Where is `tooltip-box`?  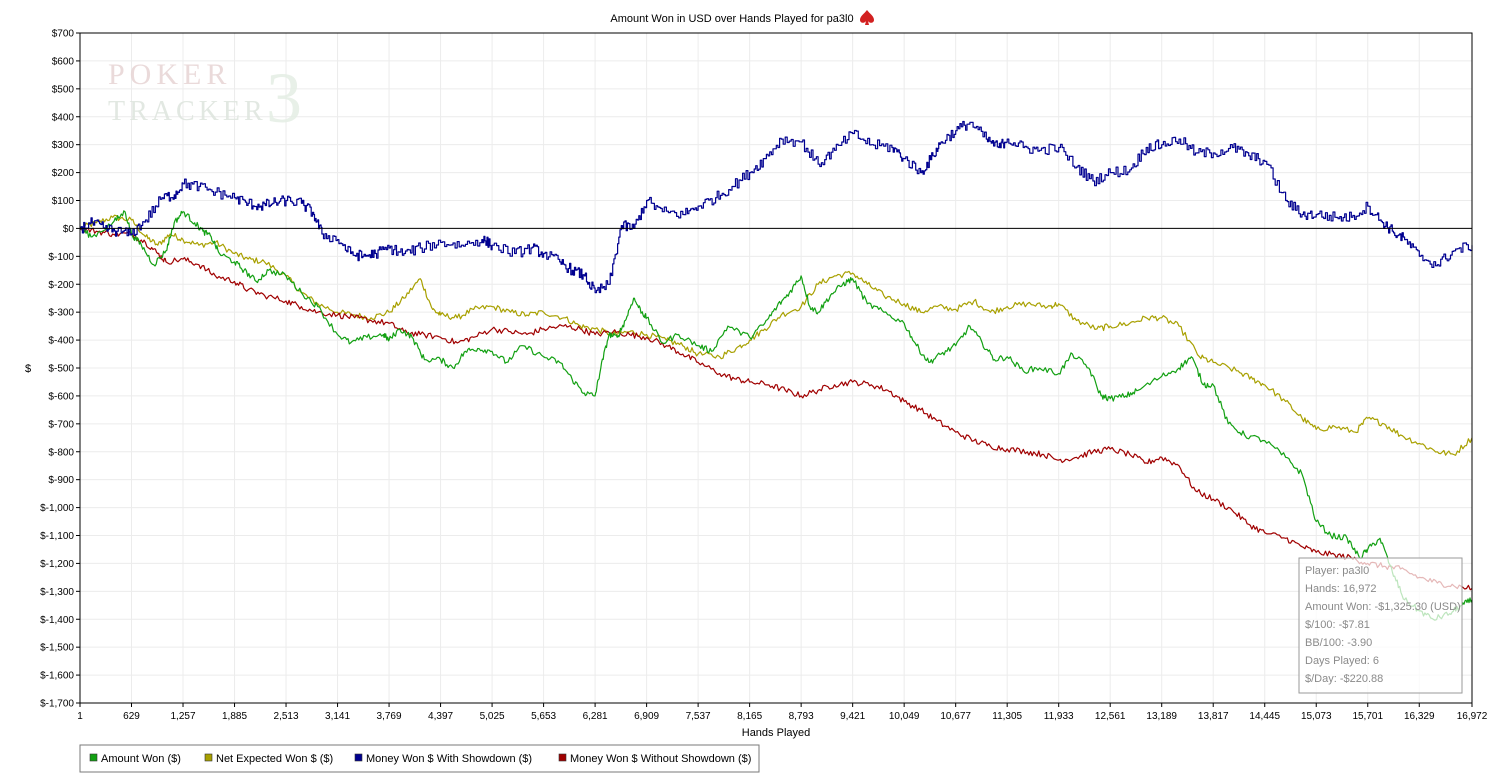 tooltip-box is located at coordinates (1380, 625).